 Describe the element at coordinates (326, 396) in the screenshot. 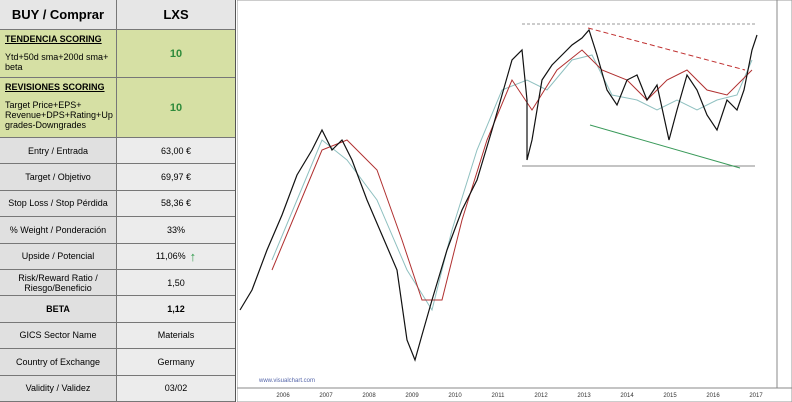

I see `x-tick-label: 2007` at that location.